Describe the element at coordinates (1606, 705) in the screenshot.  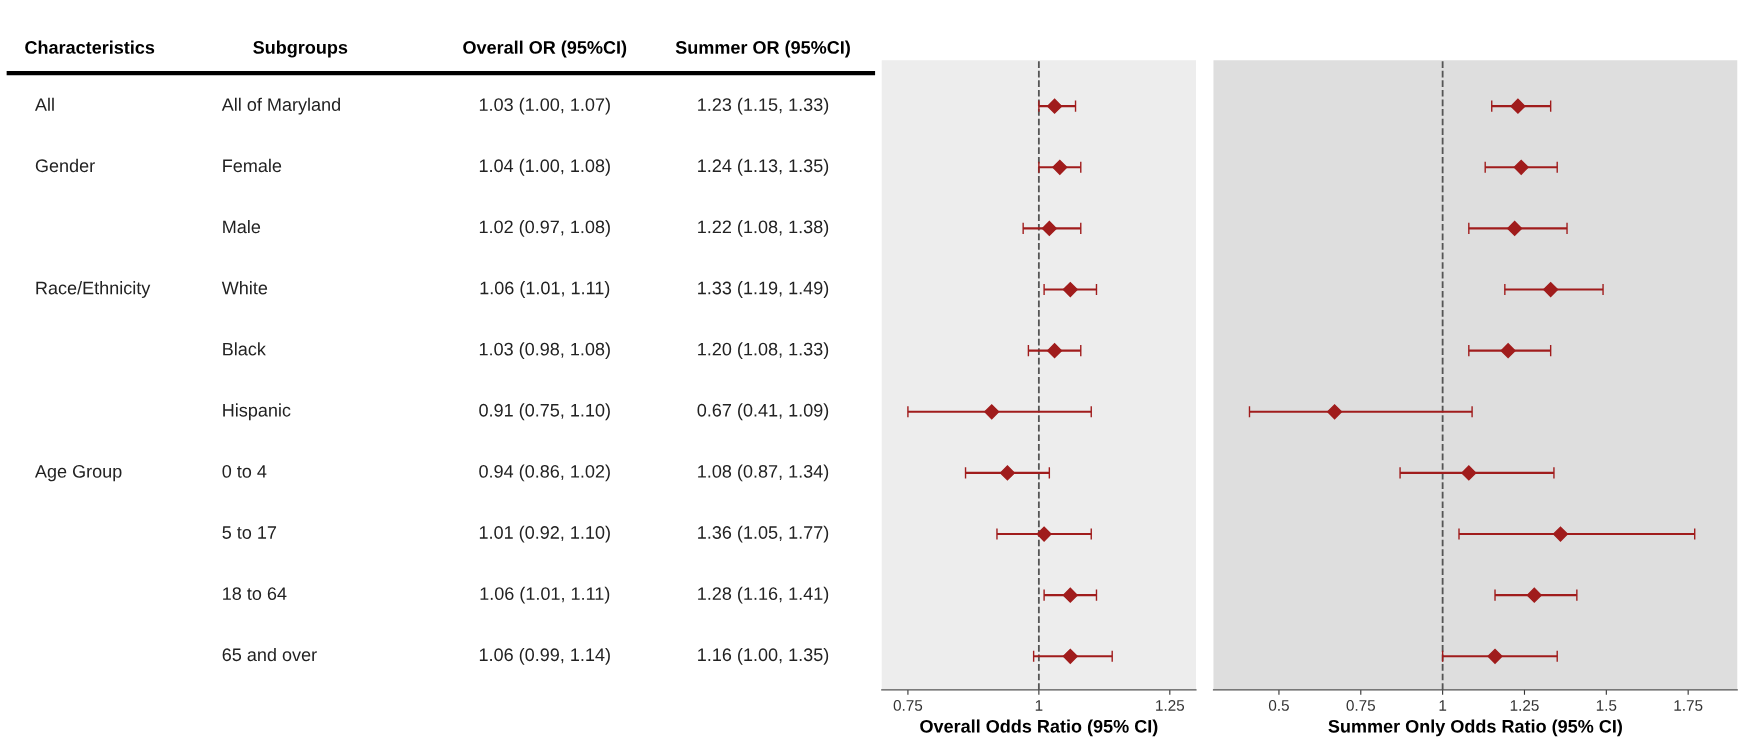
I see `x-tick-label: 1.5` at that location.